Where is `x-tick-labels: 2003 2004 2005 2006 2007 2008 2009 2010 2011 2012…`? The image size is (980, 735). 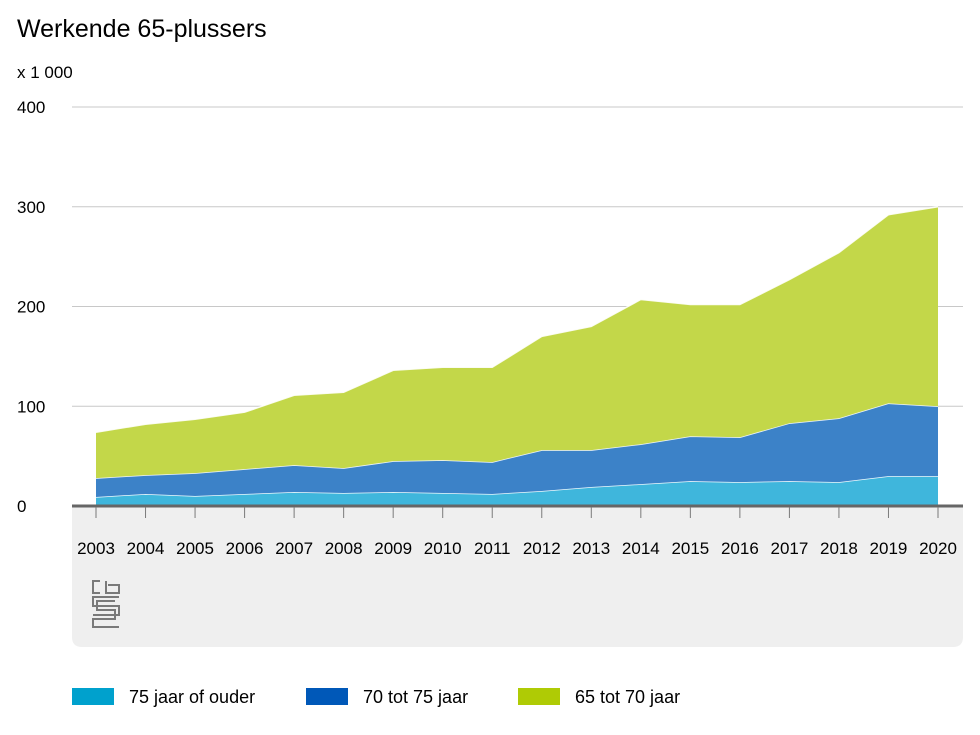 x-tick-labels: 2003 2004 2005 2006 2007 2008 2009 2010 2011 2012… is located at coordinates (517, 532).